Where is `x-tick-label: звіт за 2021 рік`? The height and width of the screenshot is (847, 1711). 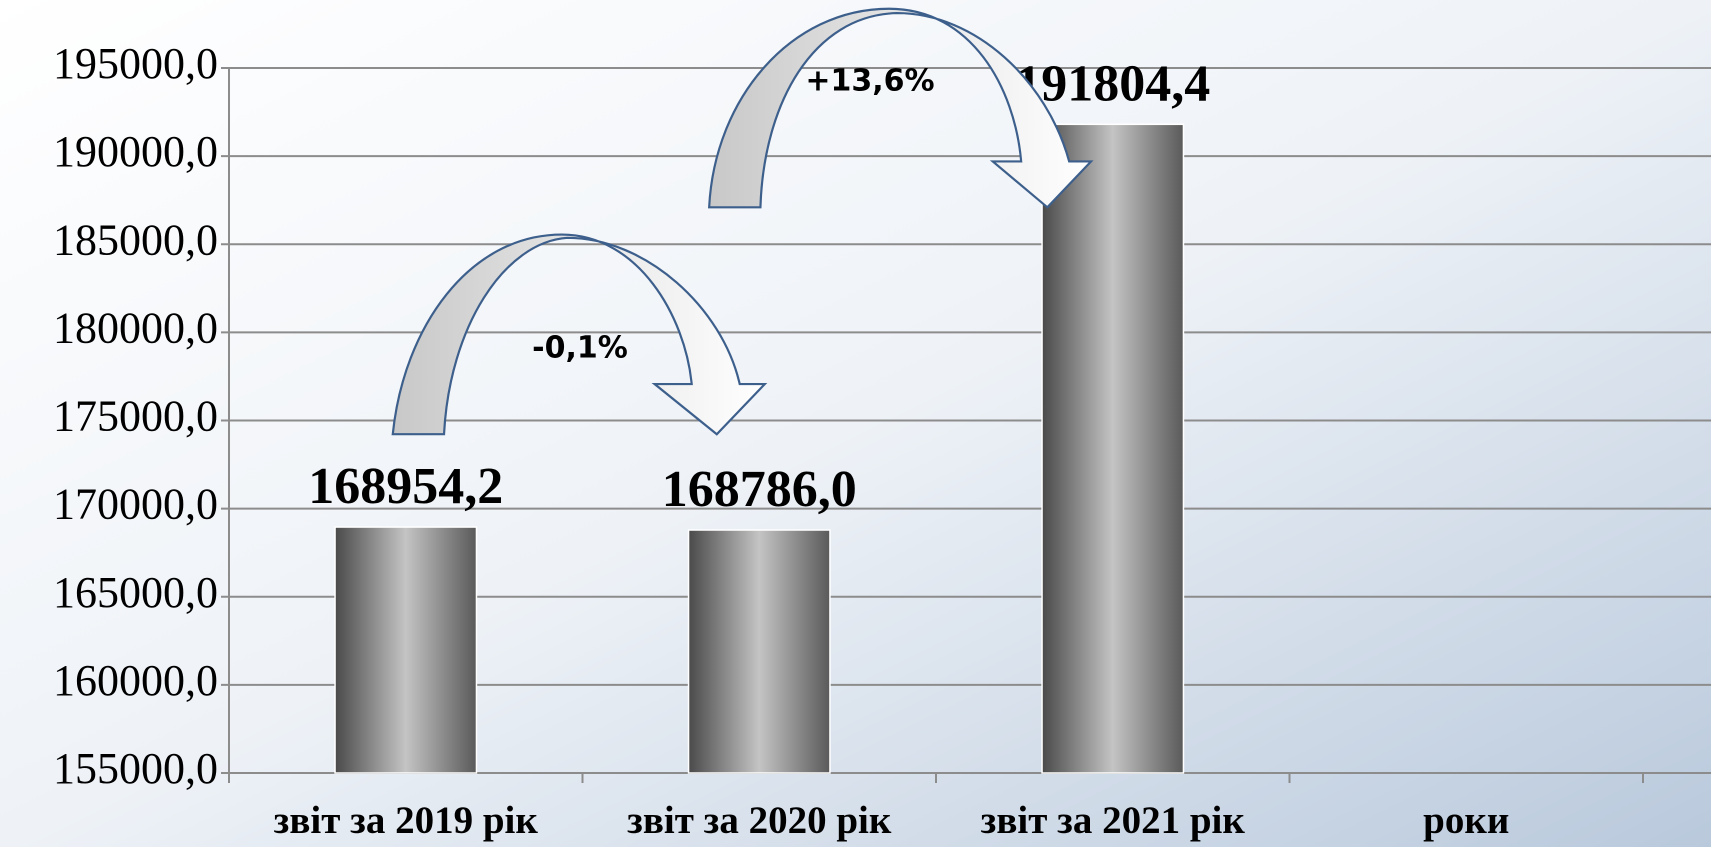
x-tick-label: звіт за 2021 рік is located at coordinates (1113, 820).